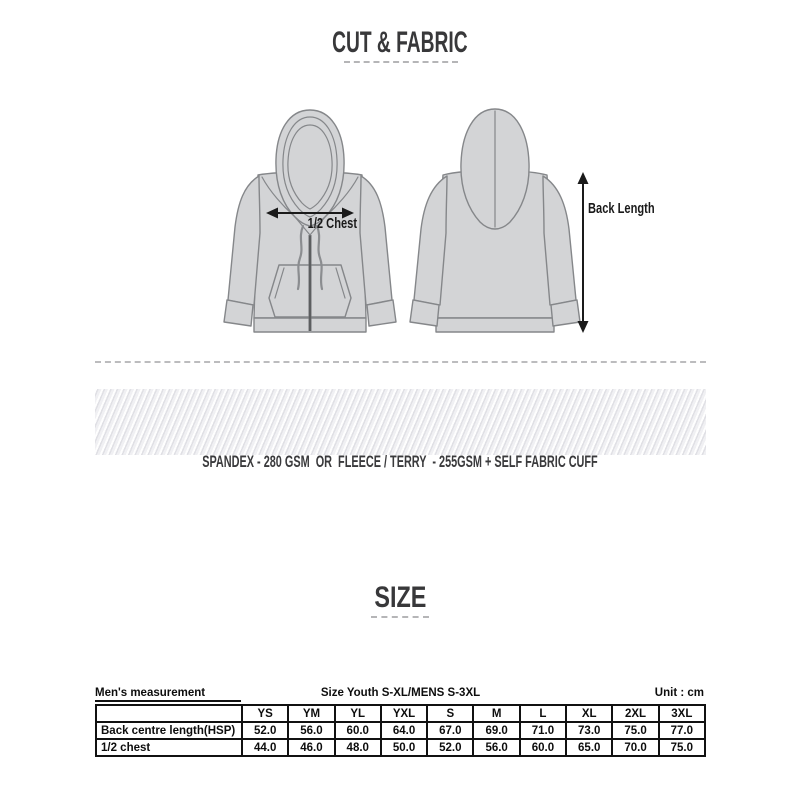 This screenshot has height=800, width=800. Describe the element at coordinates (583, 178) in the screenshot. I see `back-length-arrow-head-top` at that location.